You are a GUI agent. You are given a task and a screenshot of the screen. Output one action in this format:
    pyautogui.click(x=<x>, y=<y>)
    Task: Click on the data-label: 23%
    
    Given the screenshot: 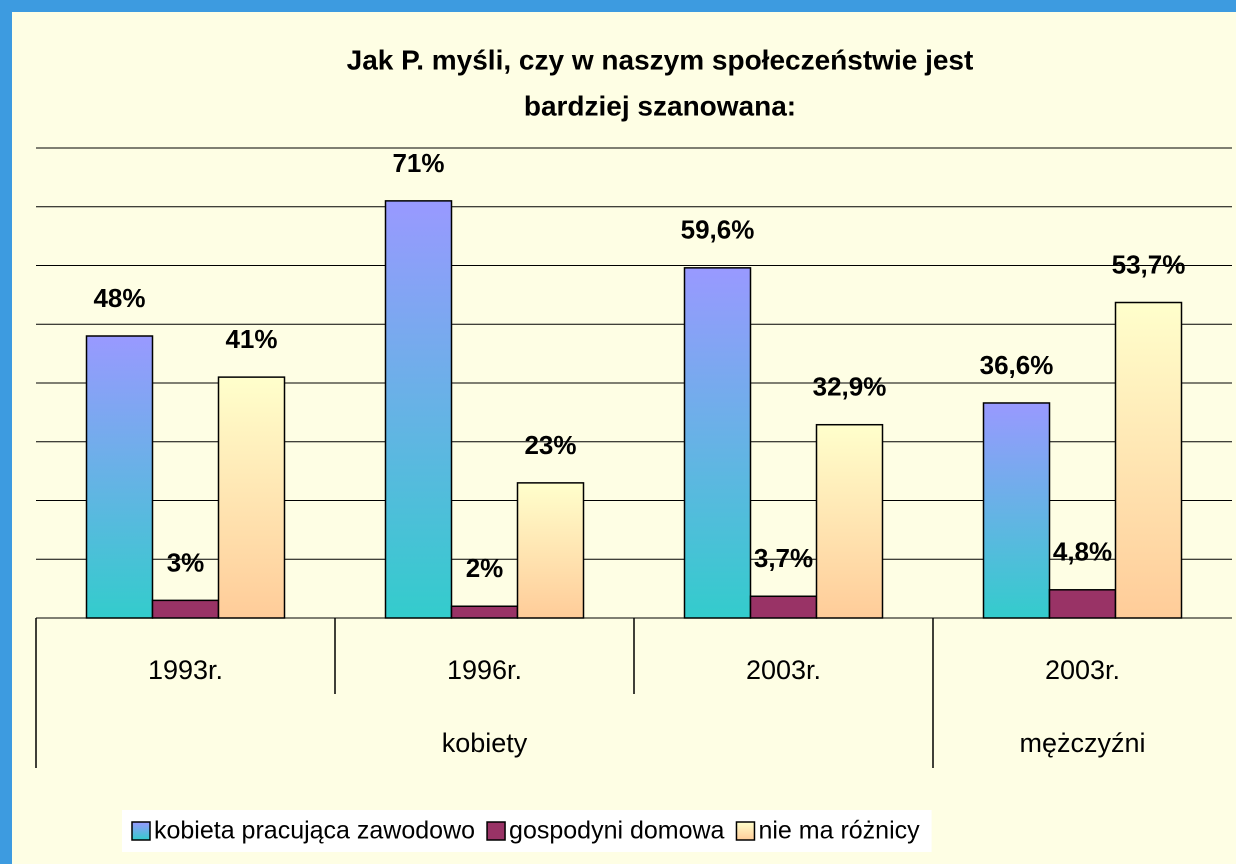 What is the action you would take?
    pyautogui.click(x=550, y=445)
    